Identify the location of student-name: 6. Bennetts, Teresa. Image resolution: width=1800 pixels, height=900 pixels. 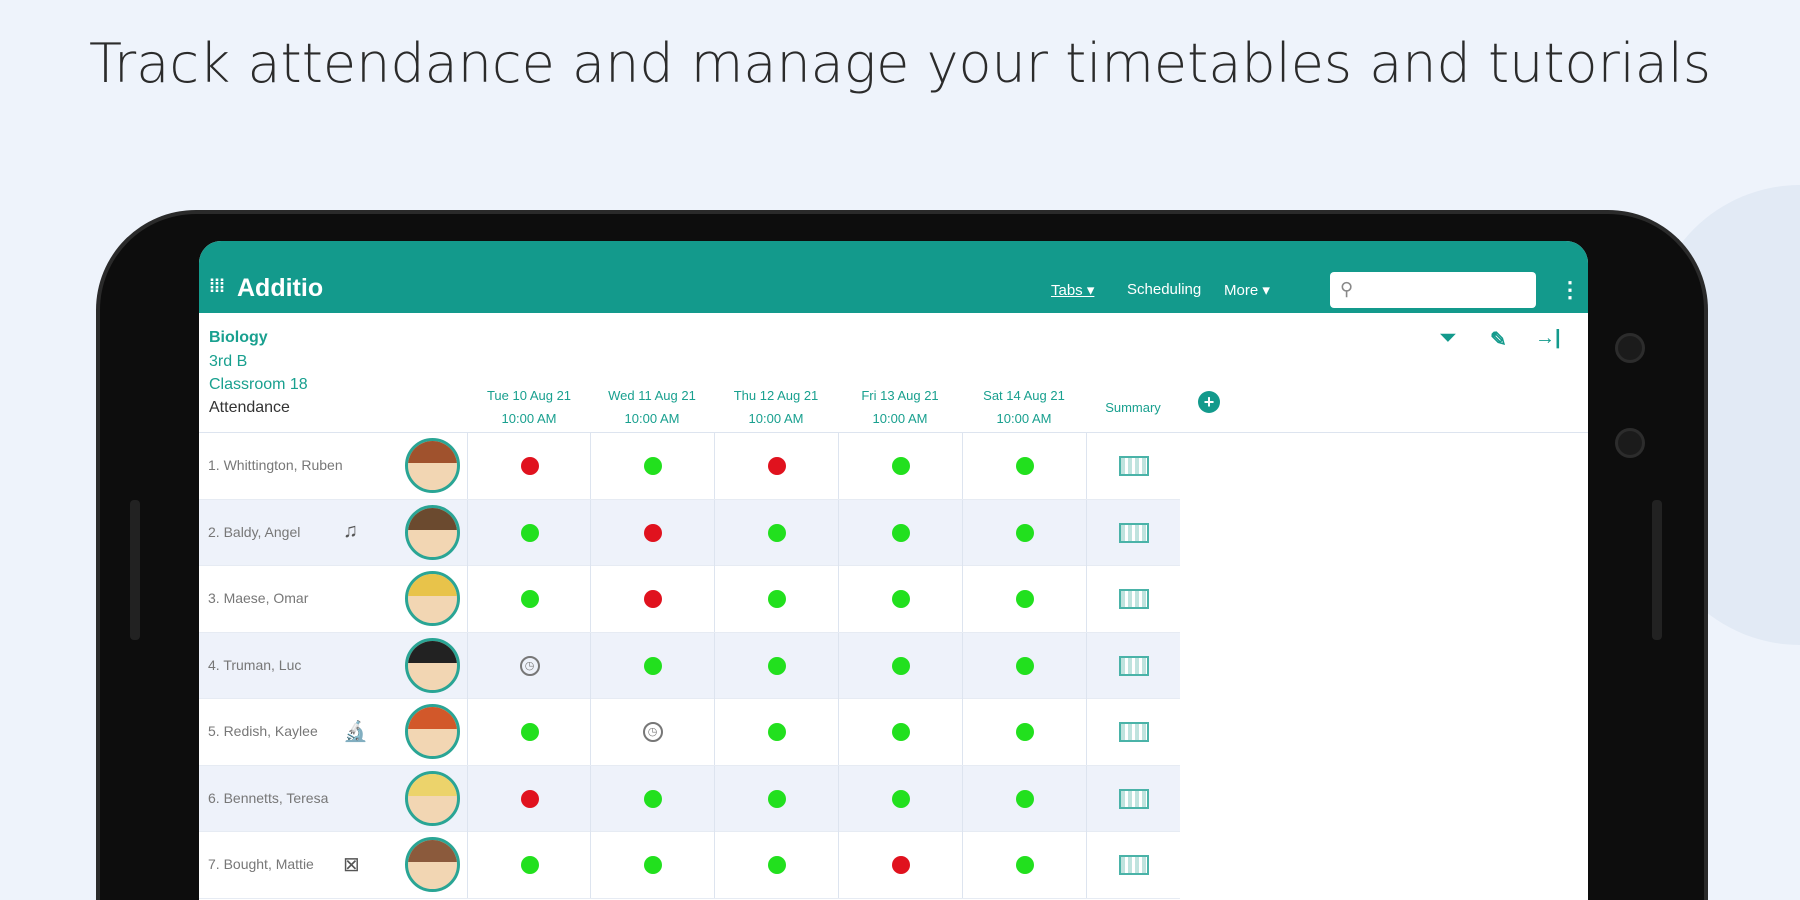
(268, 797).